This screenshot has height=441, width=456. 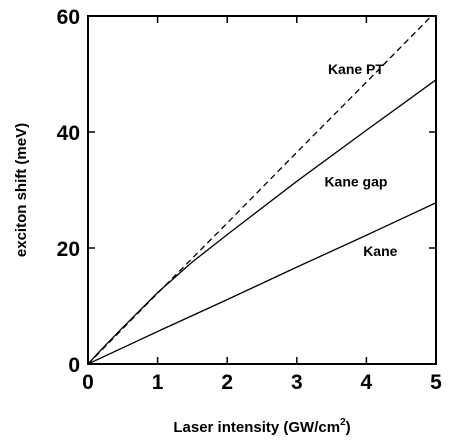 I want to click on x-axis-label-main: Laser intensity (GW/cm, so click(x=256, y=427).